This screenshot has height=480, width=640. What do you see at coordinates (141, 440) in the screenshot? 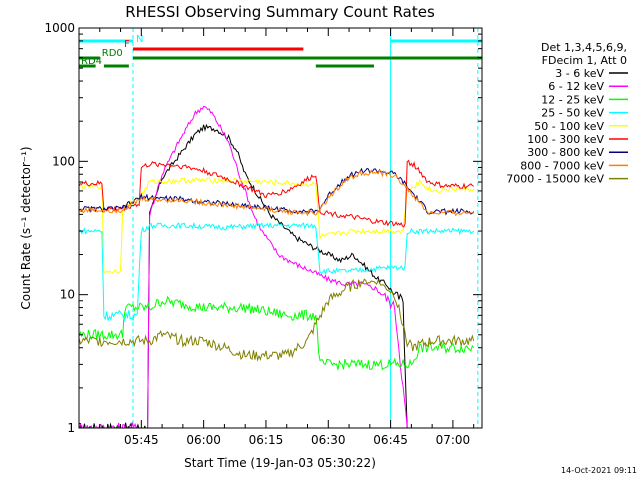
I see `x-tick-label: 05:45` at bounding box center [141, 440].